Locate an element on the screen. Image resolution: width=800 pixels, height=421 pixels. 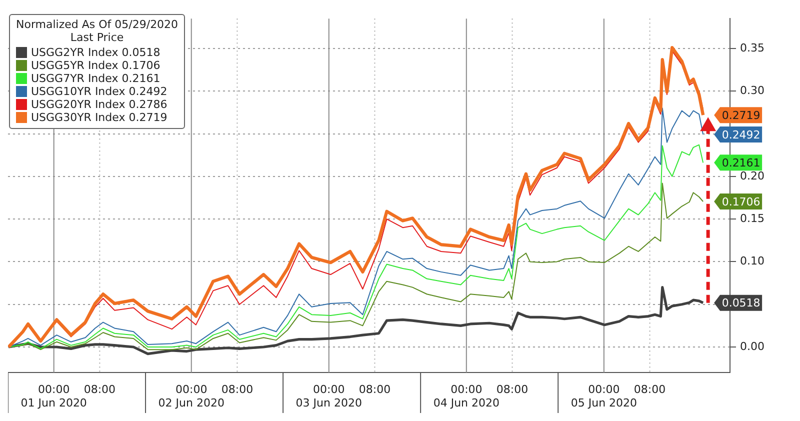
data-label: 0.2492 is located at coordinates (741, 135).